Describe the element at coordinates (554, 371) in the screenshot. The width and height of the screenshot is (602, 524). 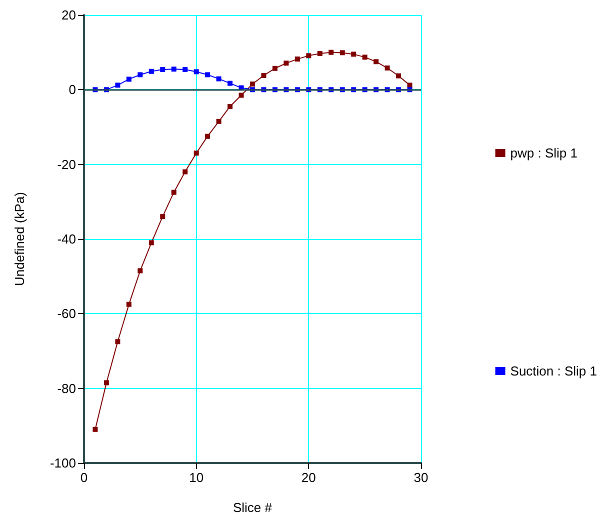
I see `legend-label: Suction : Slip 1` at that location.